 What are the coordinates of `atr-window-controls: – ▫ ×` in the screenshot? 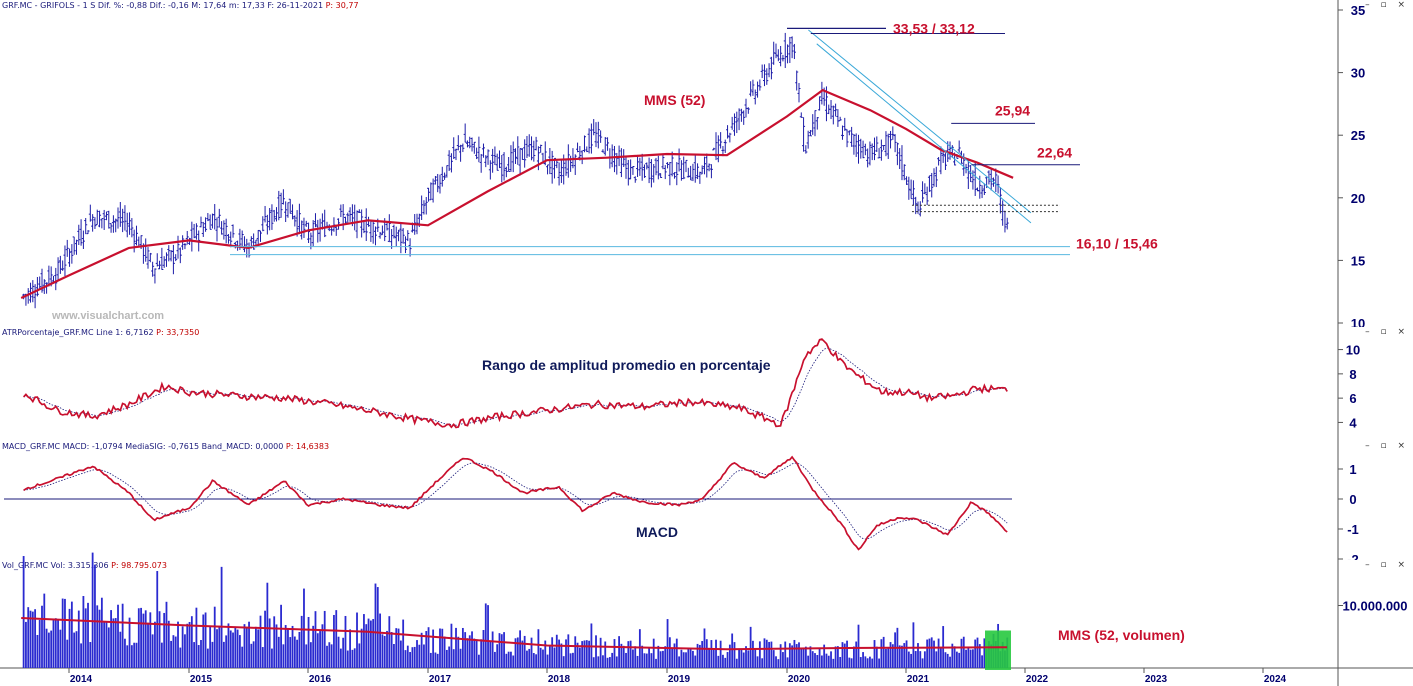 It's located at (1387, 332).